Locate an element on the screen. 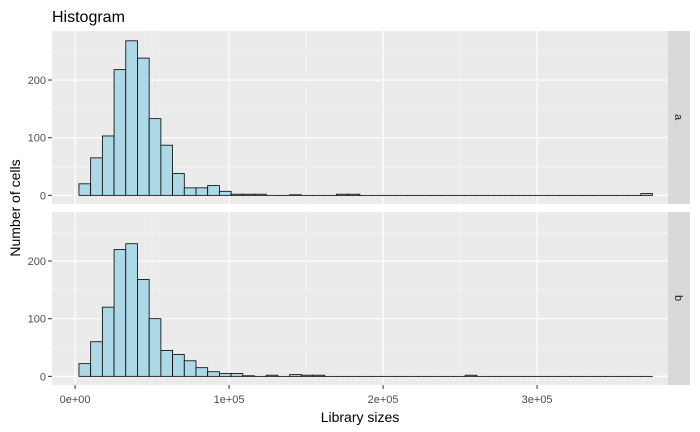  y-tick-labels-a: 0 100 200 is located at coordinates (37, 138).